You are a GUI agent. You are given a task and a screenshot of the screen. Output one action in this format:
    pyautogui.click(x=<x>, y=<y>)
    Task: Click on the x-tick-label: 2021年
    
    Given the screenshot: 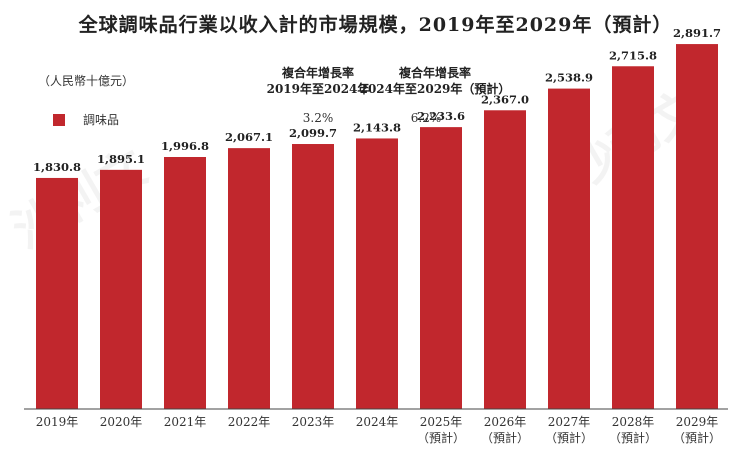 What is the action you would take?
    pyautogui.click(x=185, y=422)
    